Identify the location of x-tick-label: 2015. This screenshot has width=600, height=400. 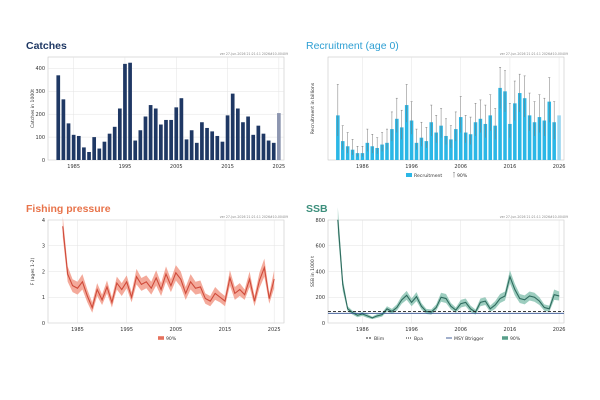
(225, 330).